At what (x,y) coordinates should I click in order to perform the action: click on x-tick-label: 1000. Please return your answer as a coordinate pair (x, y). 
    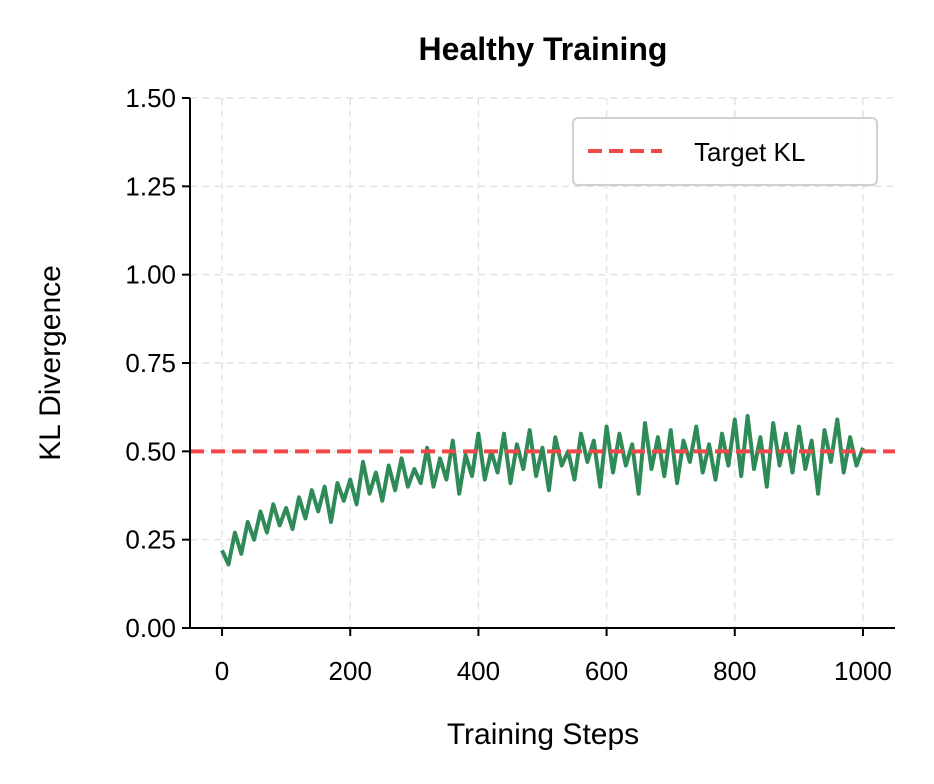
    Looking at the image, I should click on (863, 671).